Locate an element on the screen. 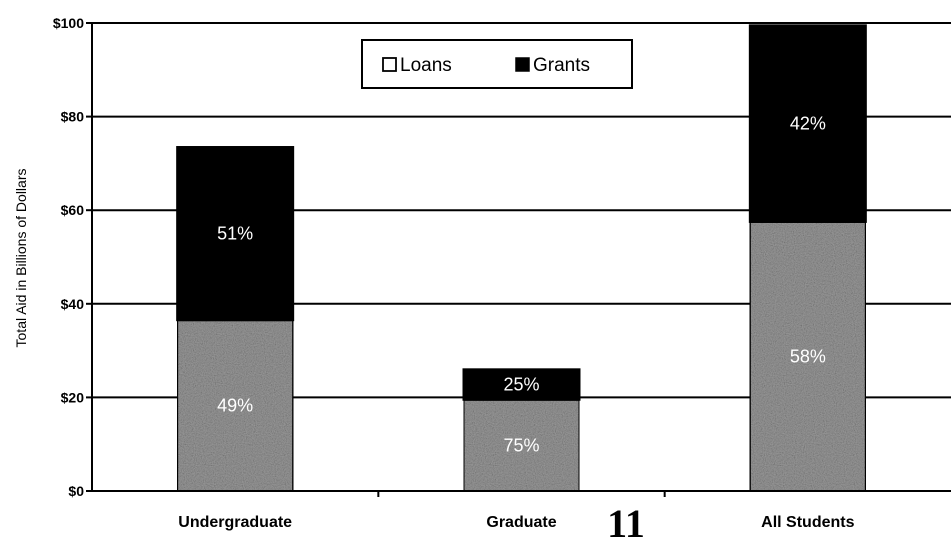 The image size is (951, 540). x-tick-label: All Students is located at coordinates (807, 522).